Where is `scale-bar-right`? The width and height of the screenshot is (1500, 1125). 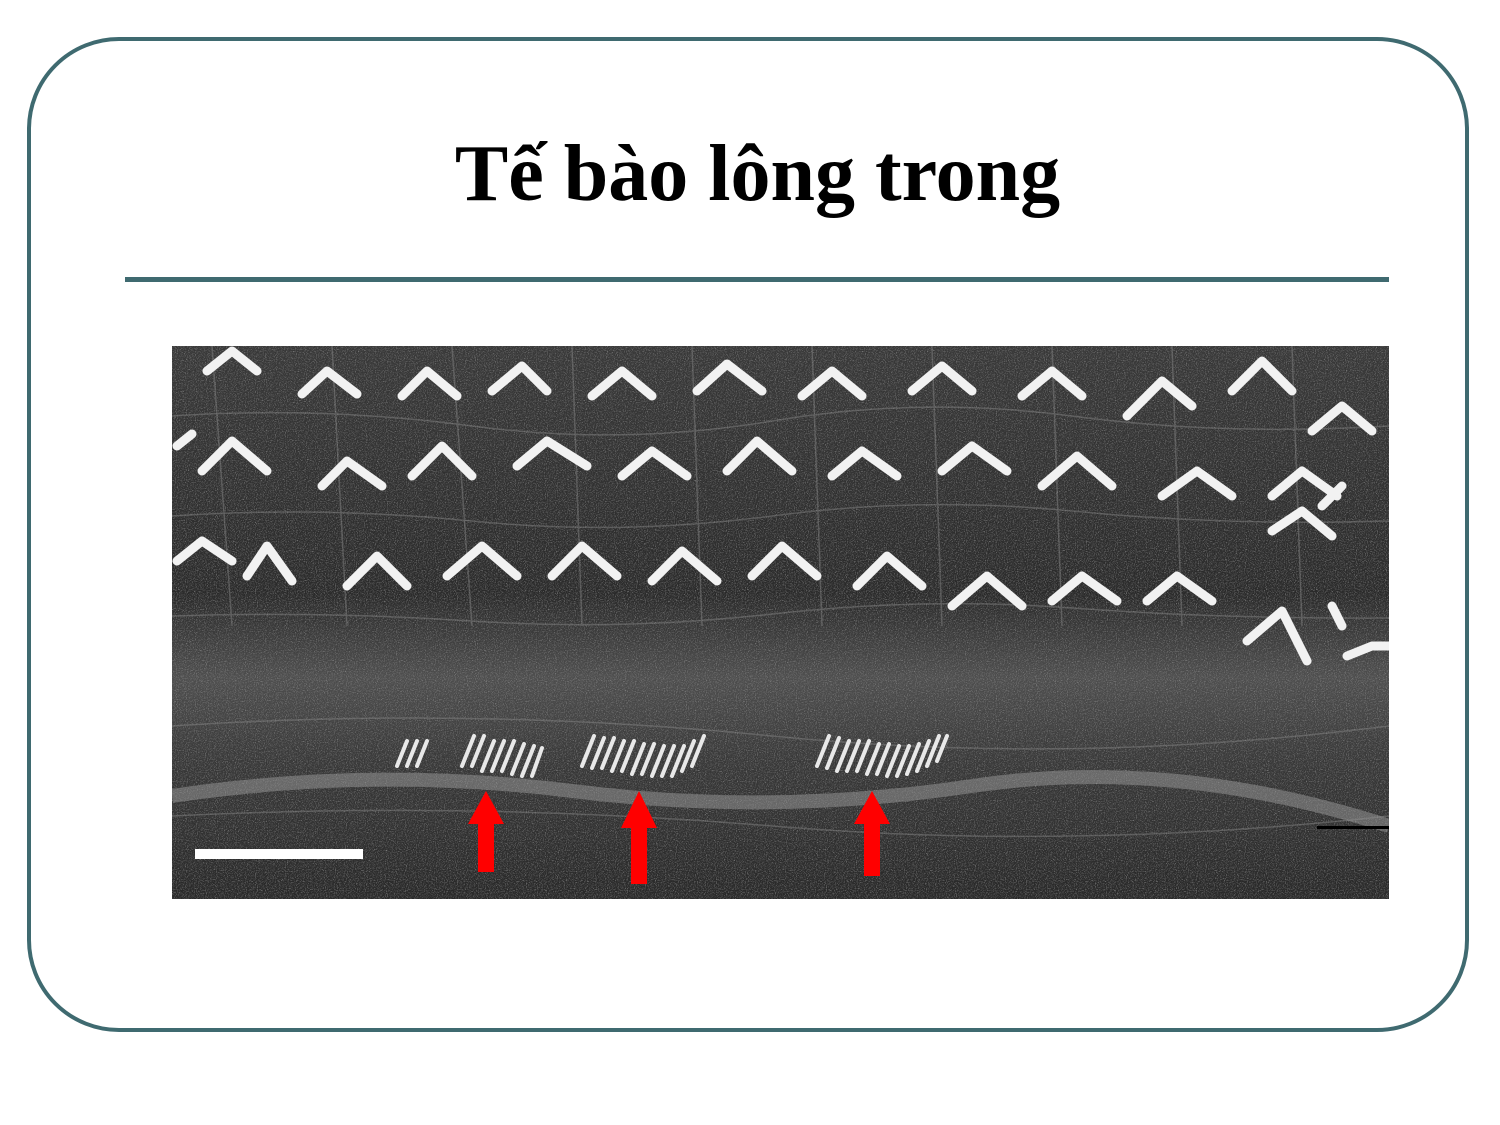
scale-bar-right is located at coordinates (1353, 827).